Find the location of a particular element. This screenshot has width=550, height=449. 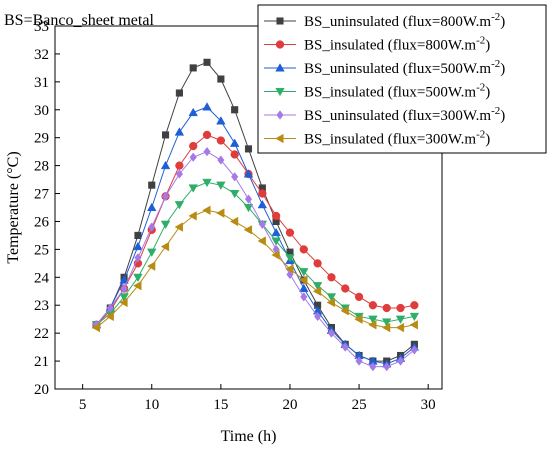

y-axis-label: Temperature (°C) is located at coordinates (13, 207).